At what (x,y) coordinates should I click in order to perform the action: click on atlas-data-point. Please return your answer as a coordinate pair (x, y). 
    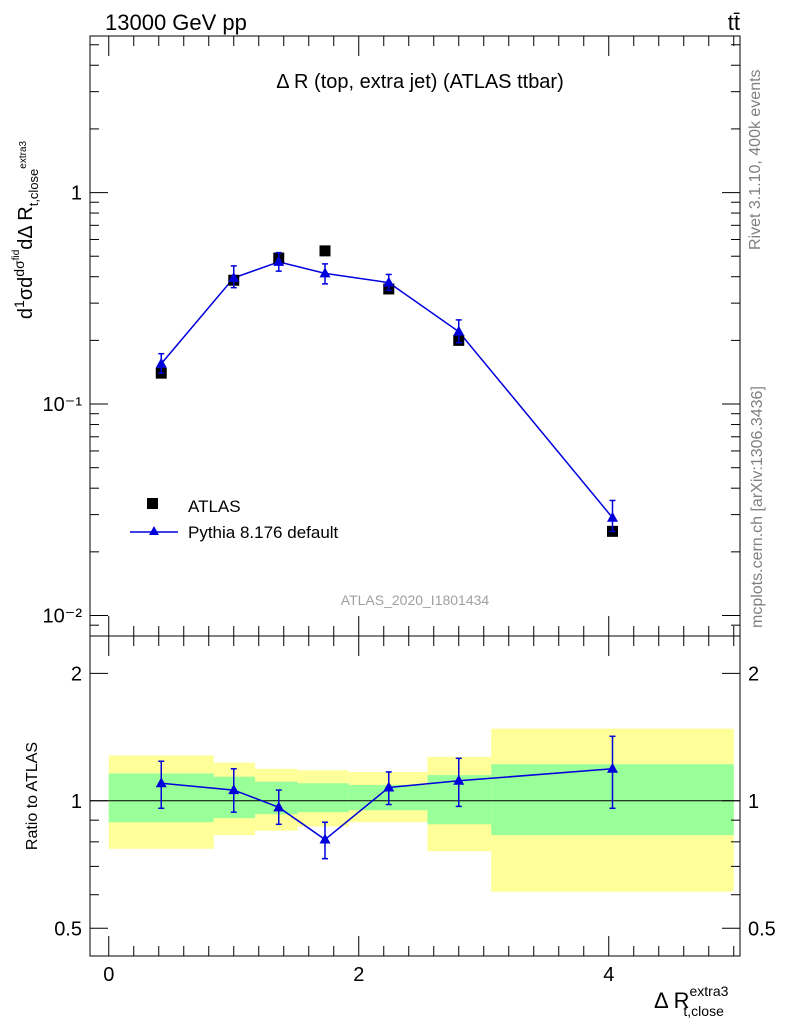
    Looking at the image, I should click on (325, 251).